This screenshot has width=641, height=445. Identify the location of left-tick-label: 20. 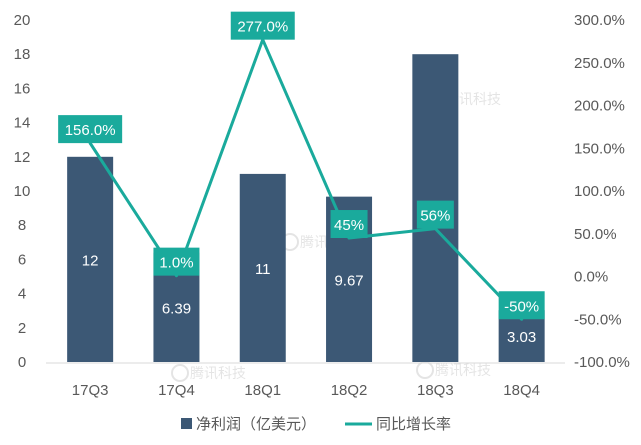
(22, 20).